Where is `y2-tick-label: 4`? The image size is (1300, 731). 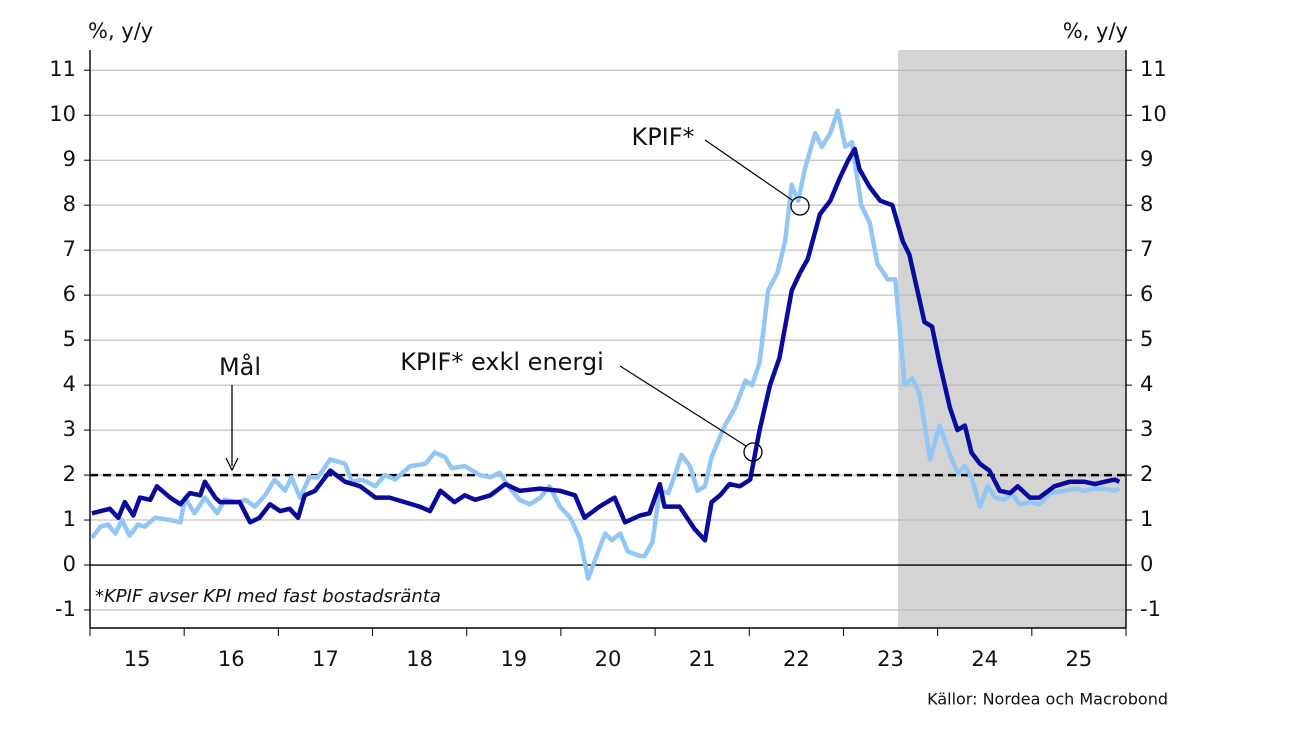 y2-tick-label: 4 is located at coordinates (1146, 384).